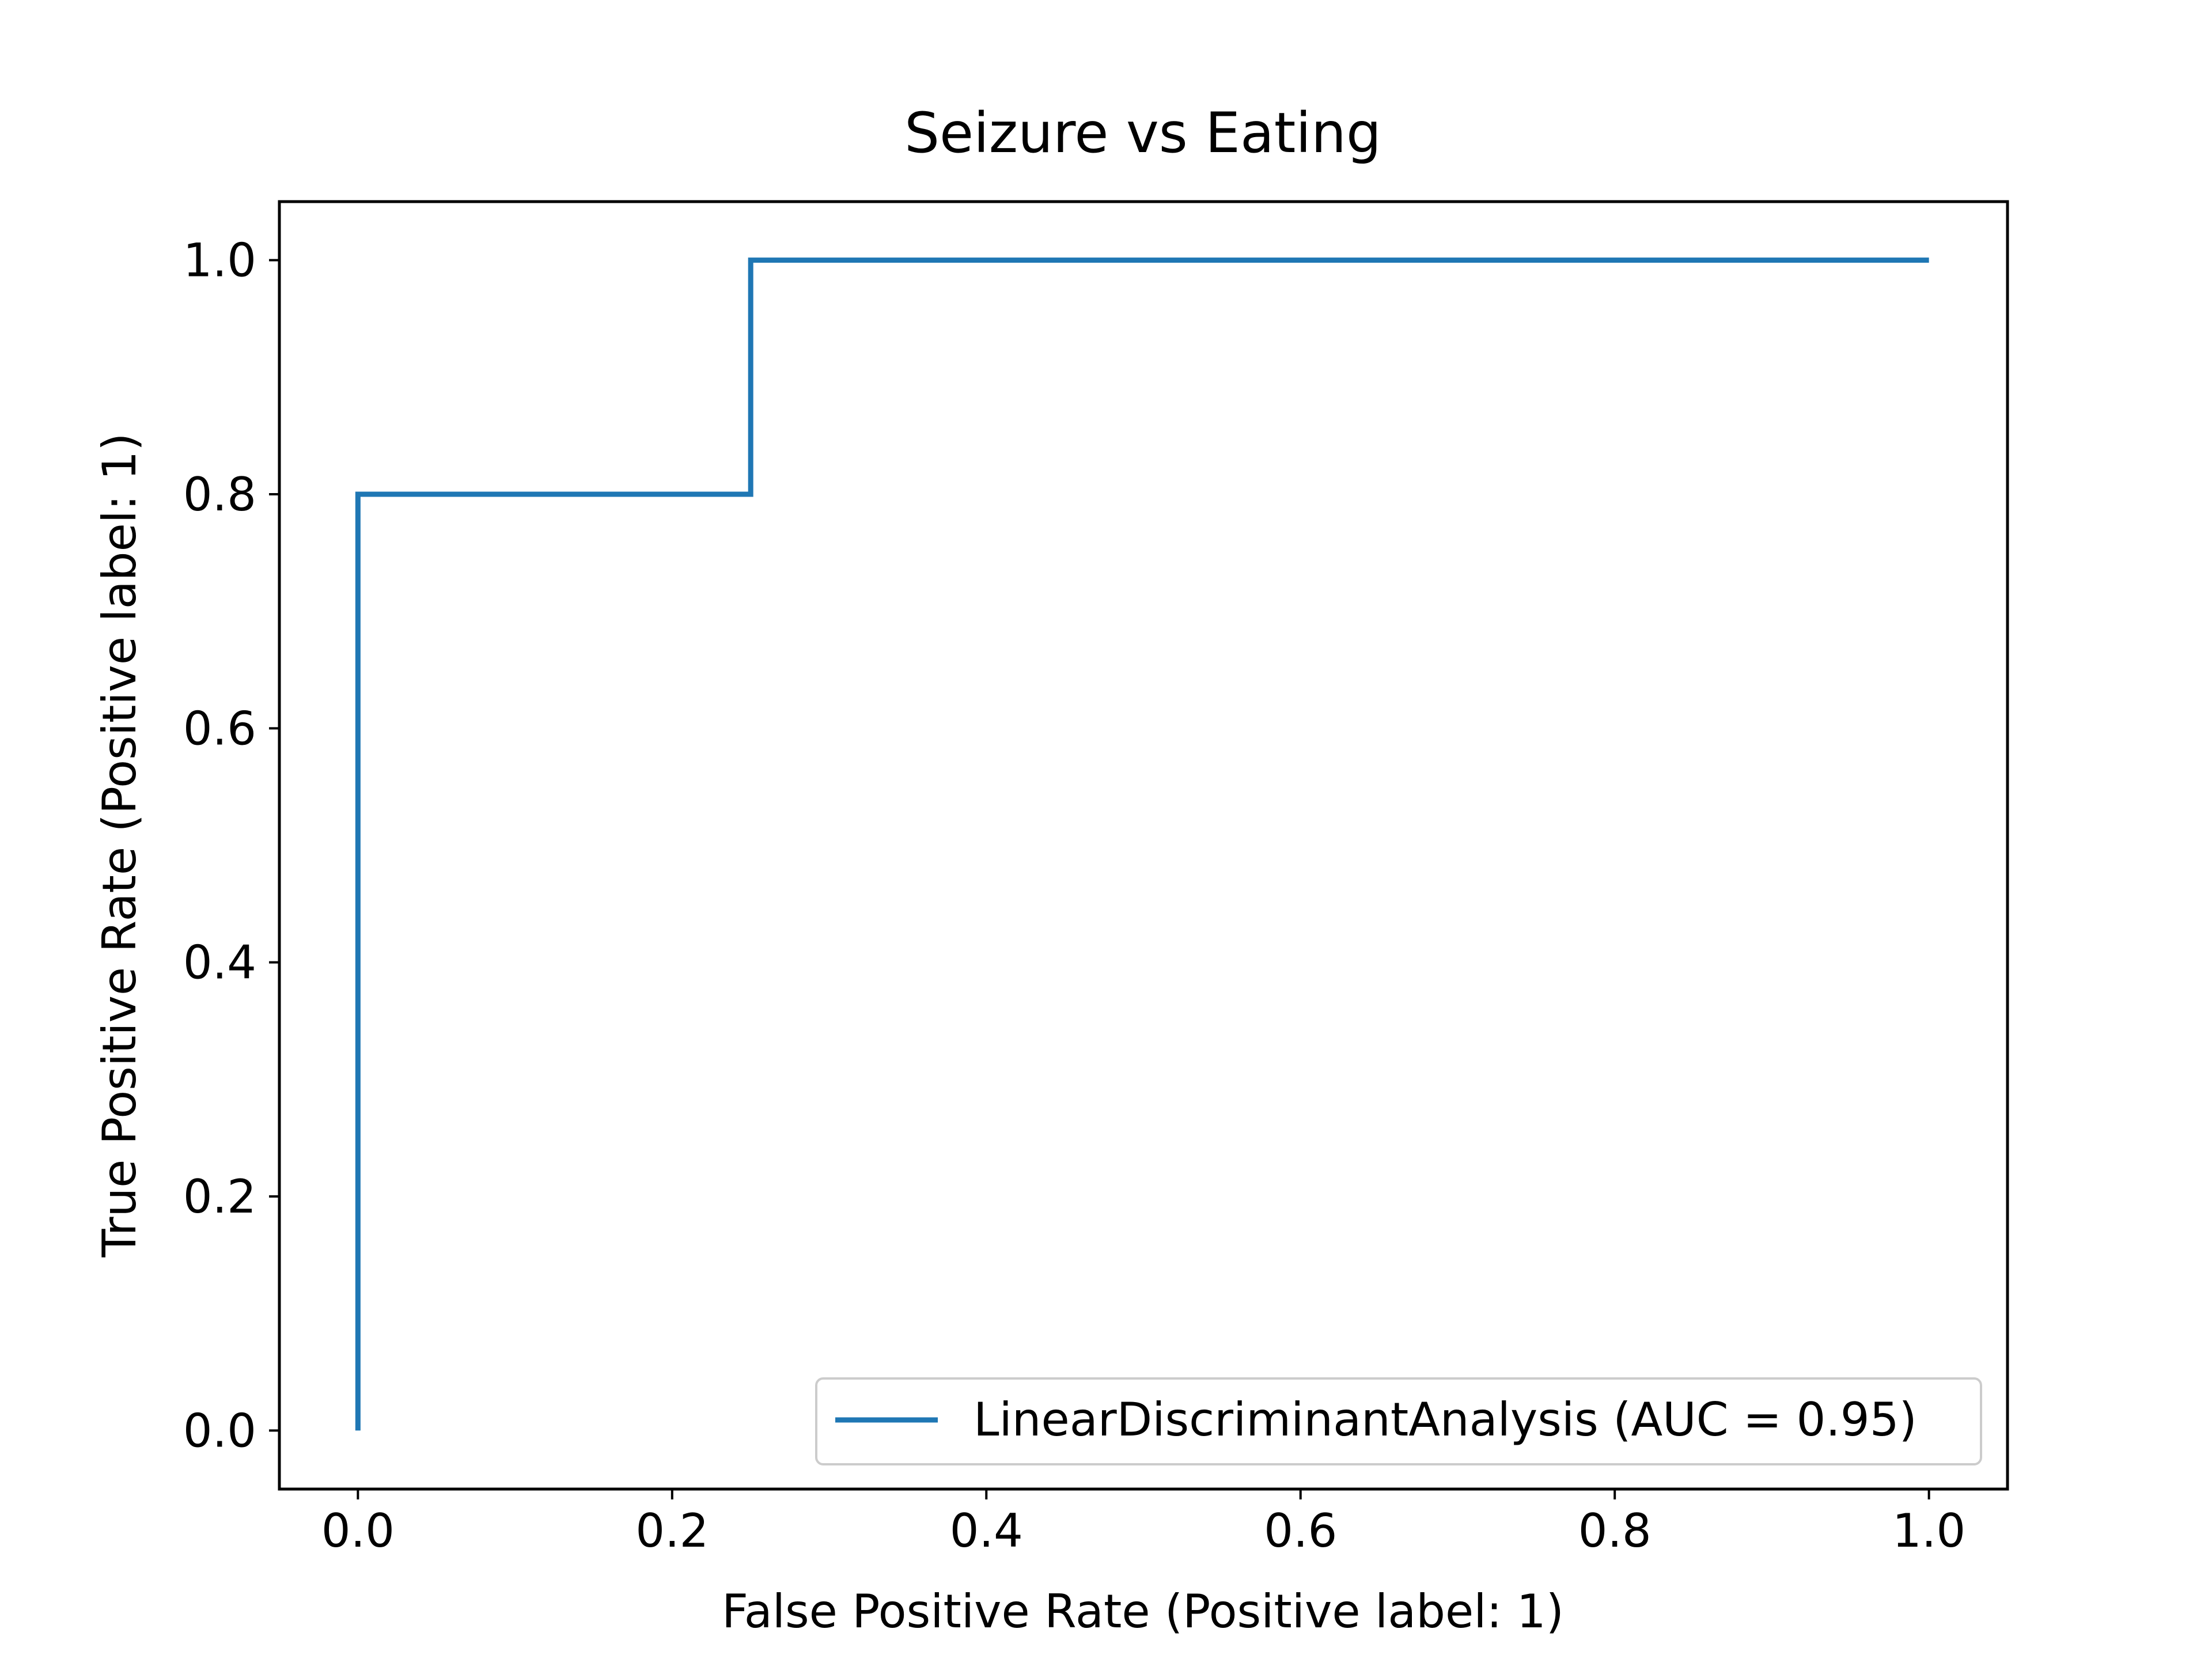 This screenshot has width=2212, height=1659. Describe the element at coordinates (1300, 1531) in the screenshot. I see `x-tick-label: 0.6` at that location.